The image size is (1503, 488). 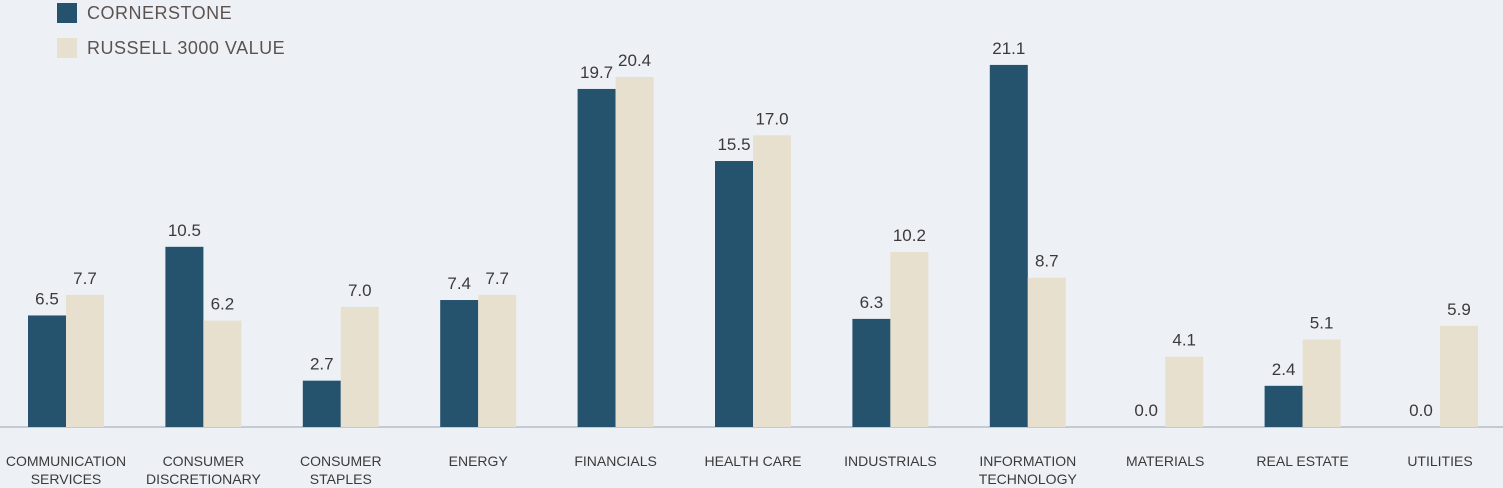 I want to click on chart-legend: CORNERSTONE RUSSELL 3000 VALUE, so click(x=171, y=37).